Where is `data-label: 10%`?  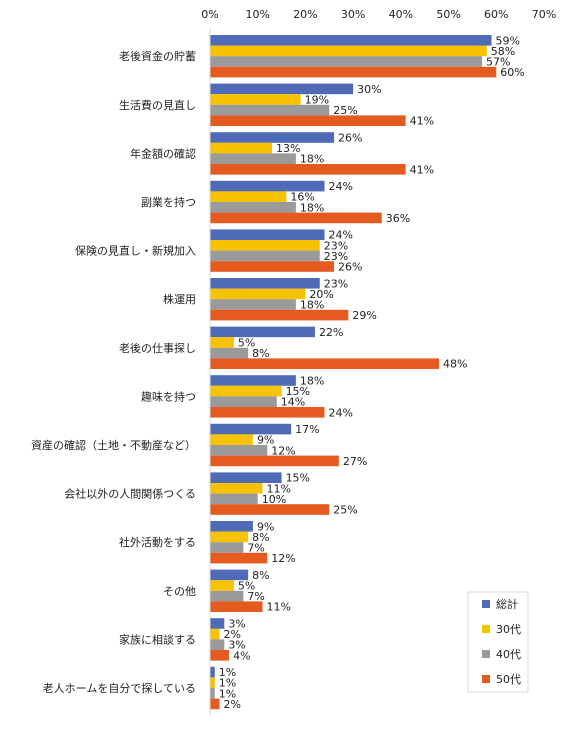
data-label: 10% is located at coordinates (274, 499).